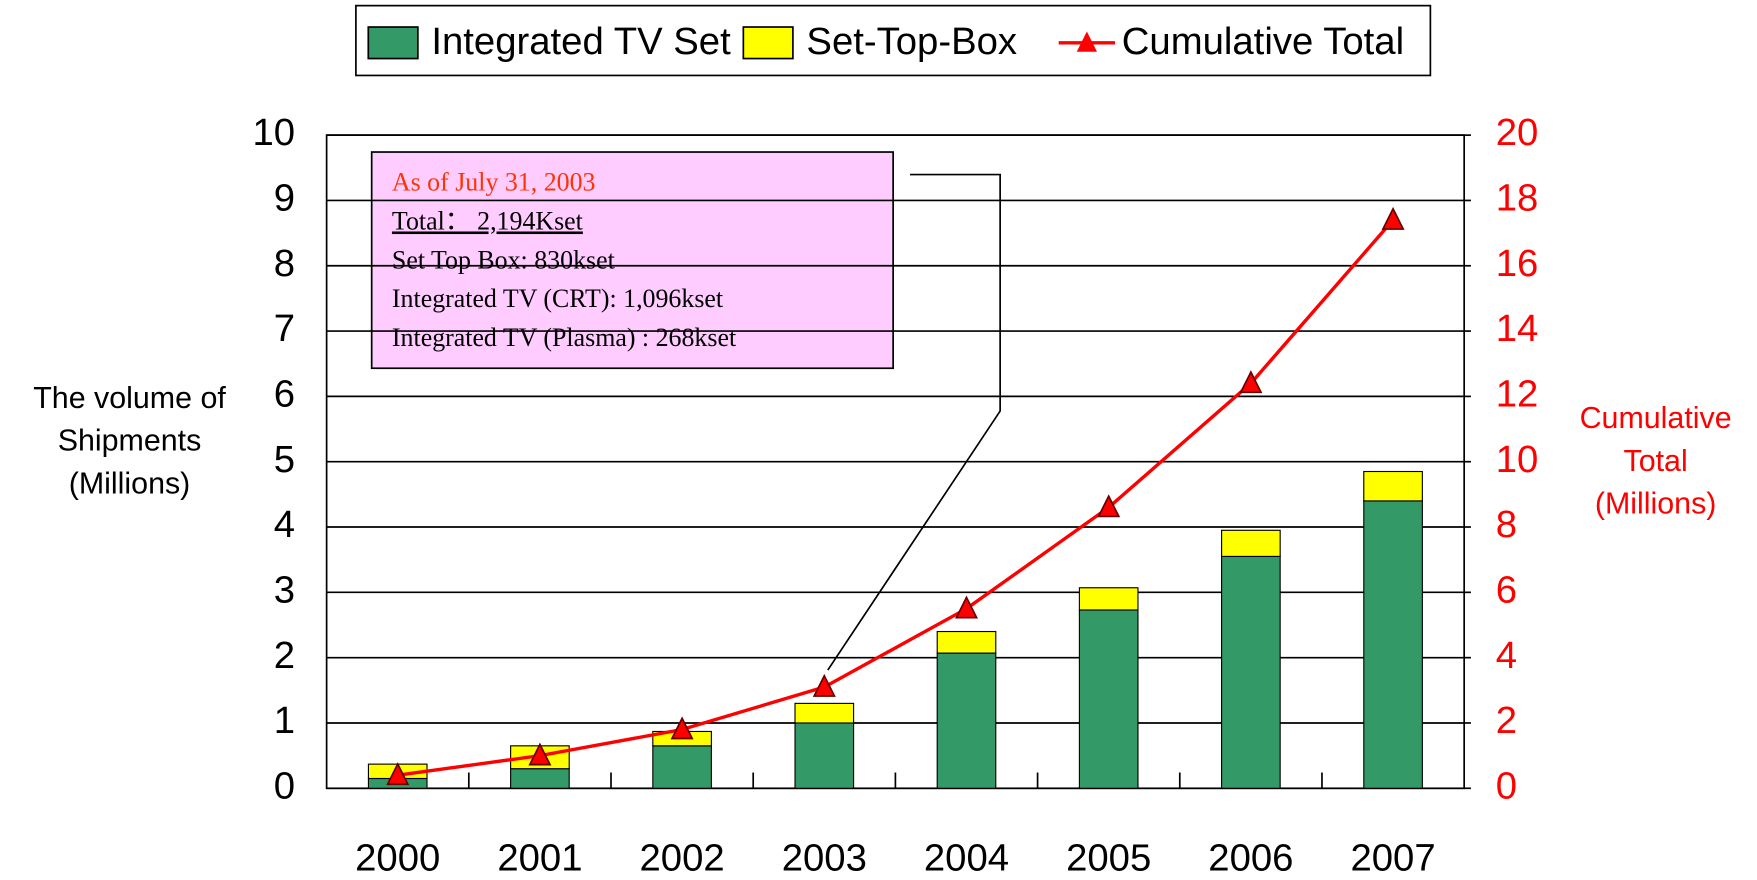  What do you see at coordinates (1392, 855) in the screenshot?
I see `x-tick-label: 2007` at bounding box center [1392, 855].